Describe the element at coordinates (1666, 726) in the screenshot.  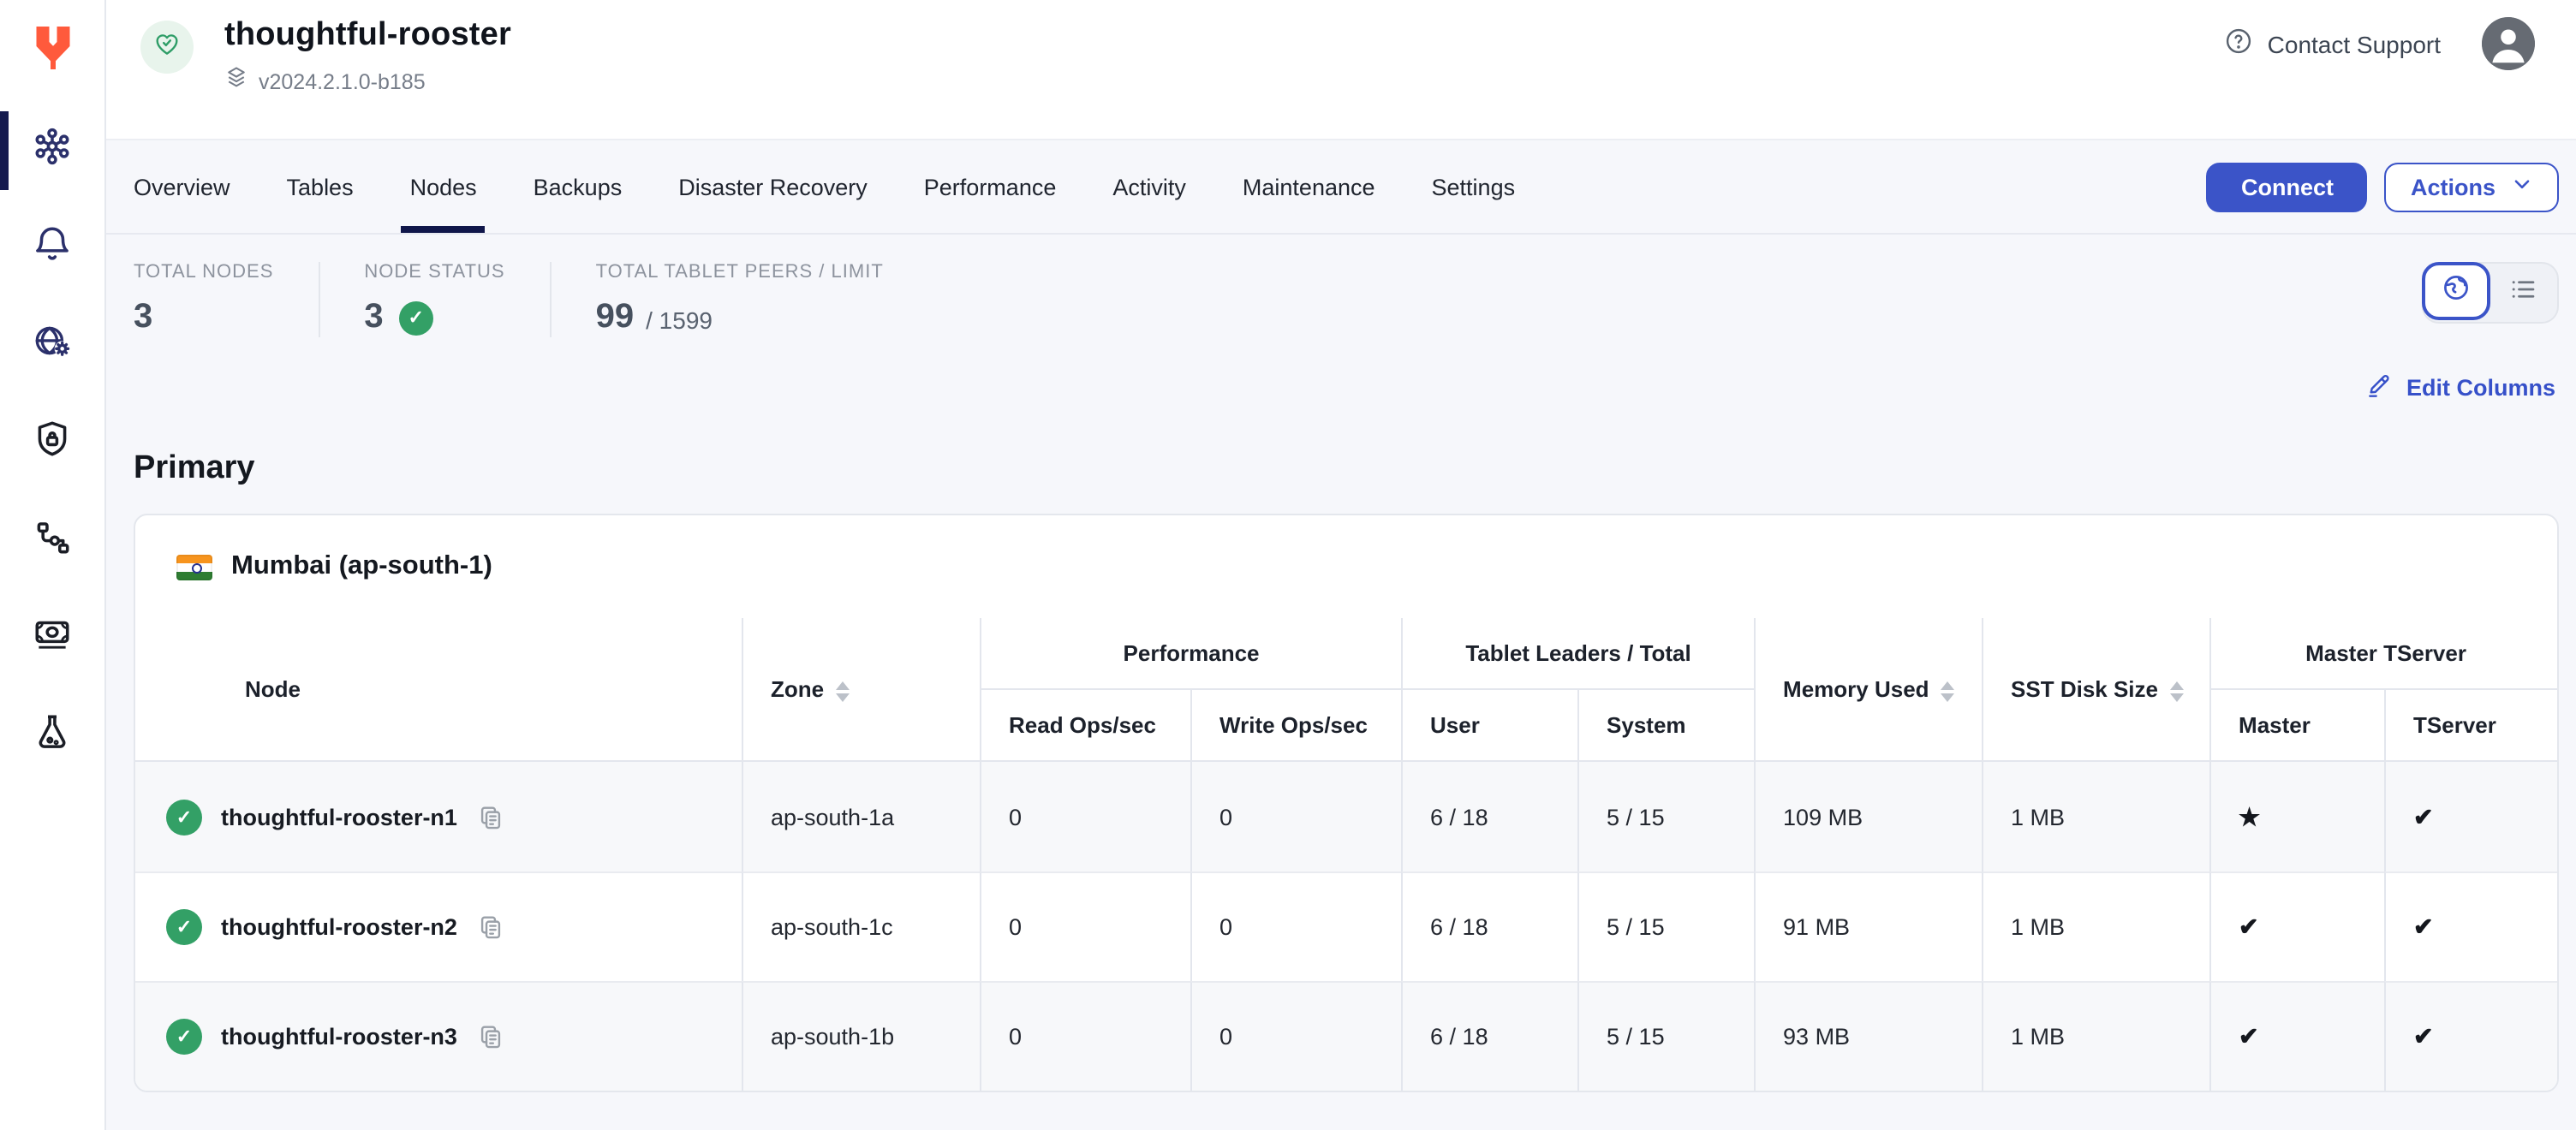
I see `column-header-system: System` at that location.